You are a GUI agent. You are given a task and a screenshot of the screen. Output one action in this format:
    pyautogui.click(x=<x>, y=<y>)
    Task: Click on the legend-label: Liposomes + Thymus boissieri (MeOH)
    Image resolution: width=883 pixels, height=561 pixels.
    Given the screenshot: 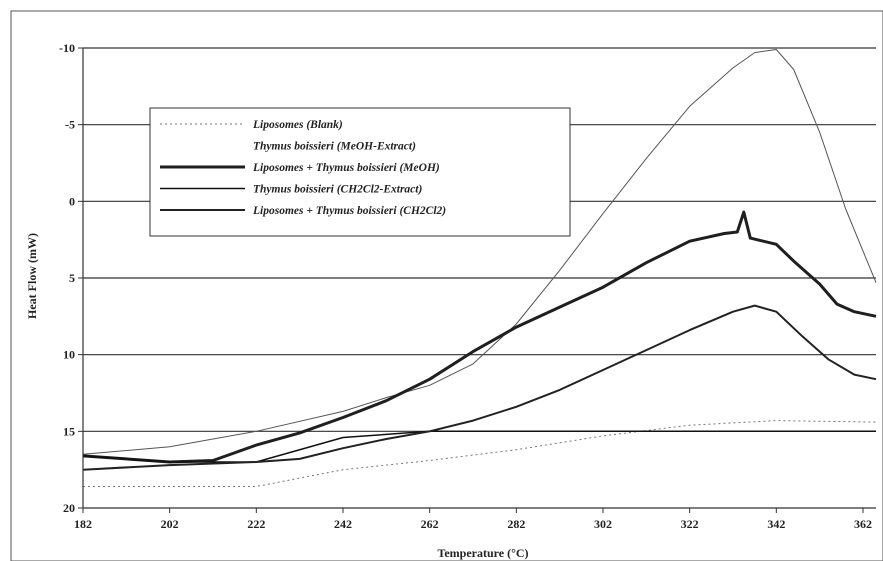 What is the action you would take?
    pyautogui.click(x=346, y=168)
    